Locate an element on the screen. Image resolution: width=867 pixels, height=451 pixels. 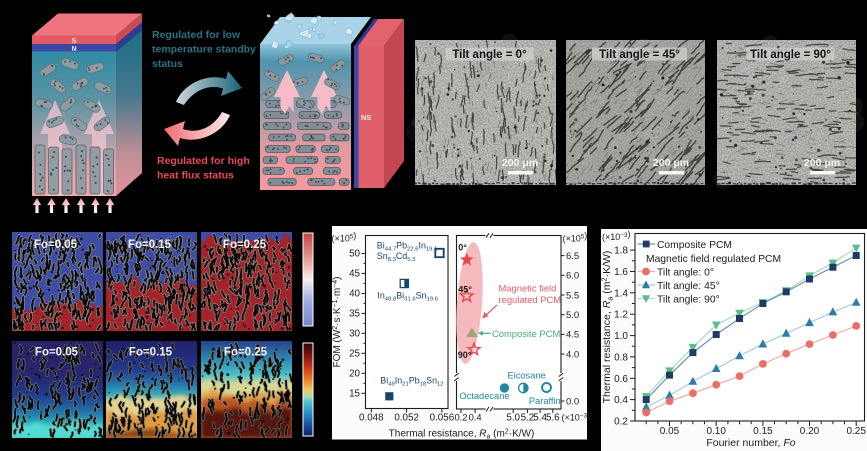
svg-text: heat flux status is located at coordinates (195, 176).